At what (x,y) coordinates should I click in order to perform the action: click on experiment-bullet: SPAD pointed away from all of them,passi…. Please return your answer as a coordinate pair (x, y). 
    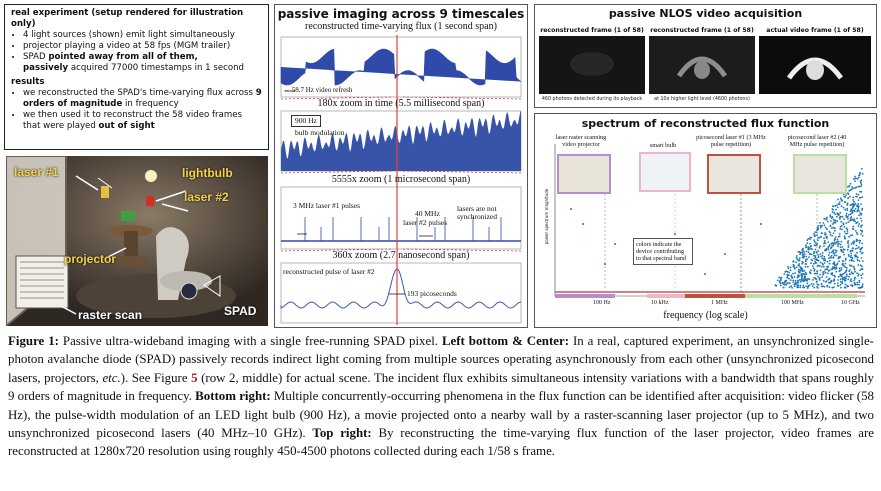
    Looking at the image, I should click on (142, 63).